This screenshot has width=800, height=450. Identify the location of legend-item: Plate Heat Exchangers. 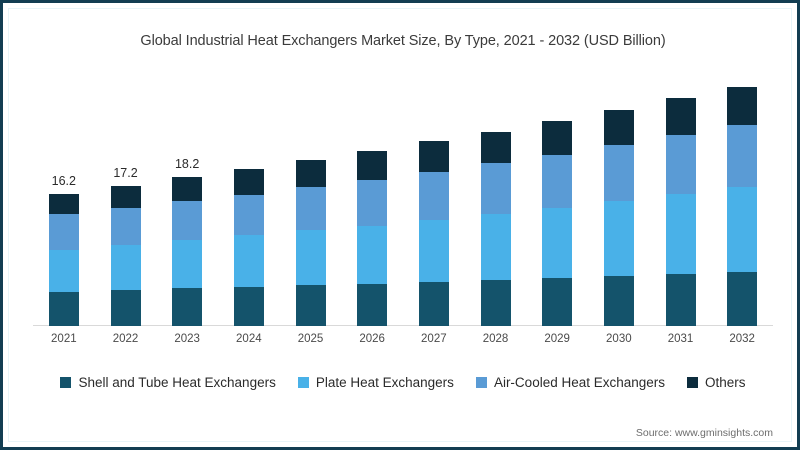
(375, 382).